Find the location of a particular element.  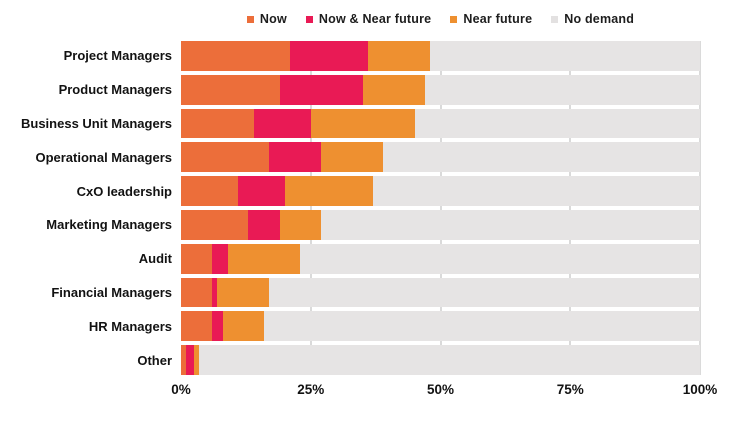

bar-row: Business Unit Managers is located at coordinates (350, 123).